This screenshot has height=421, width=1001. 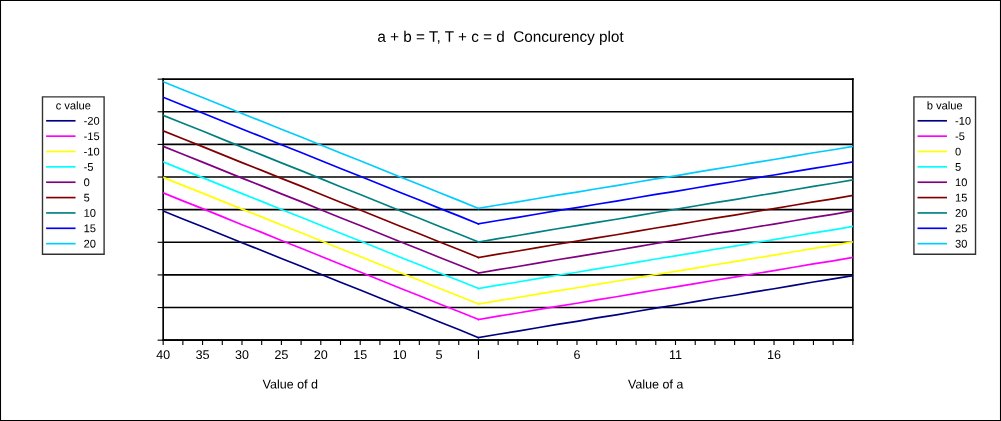 I want to click on x-tick-label: 20, so click(x=321, y=355).